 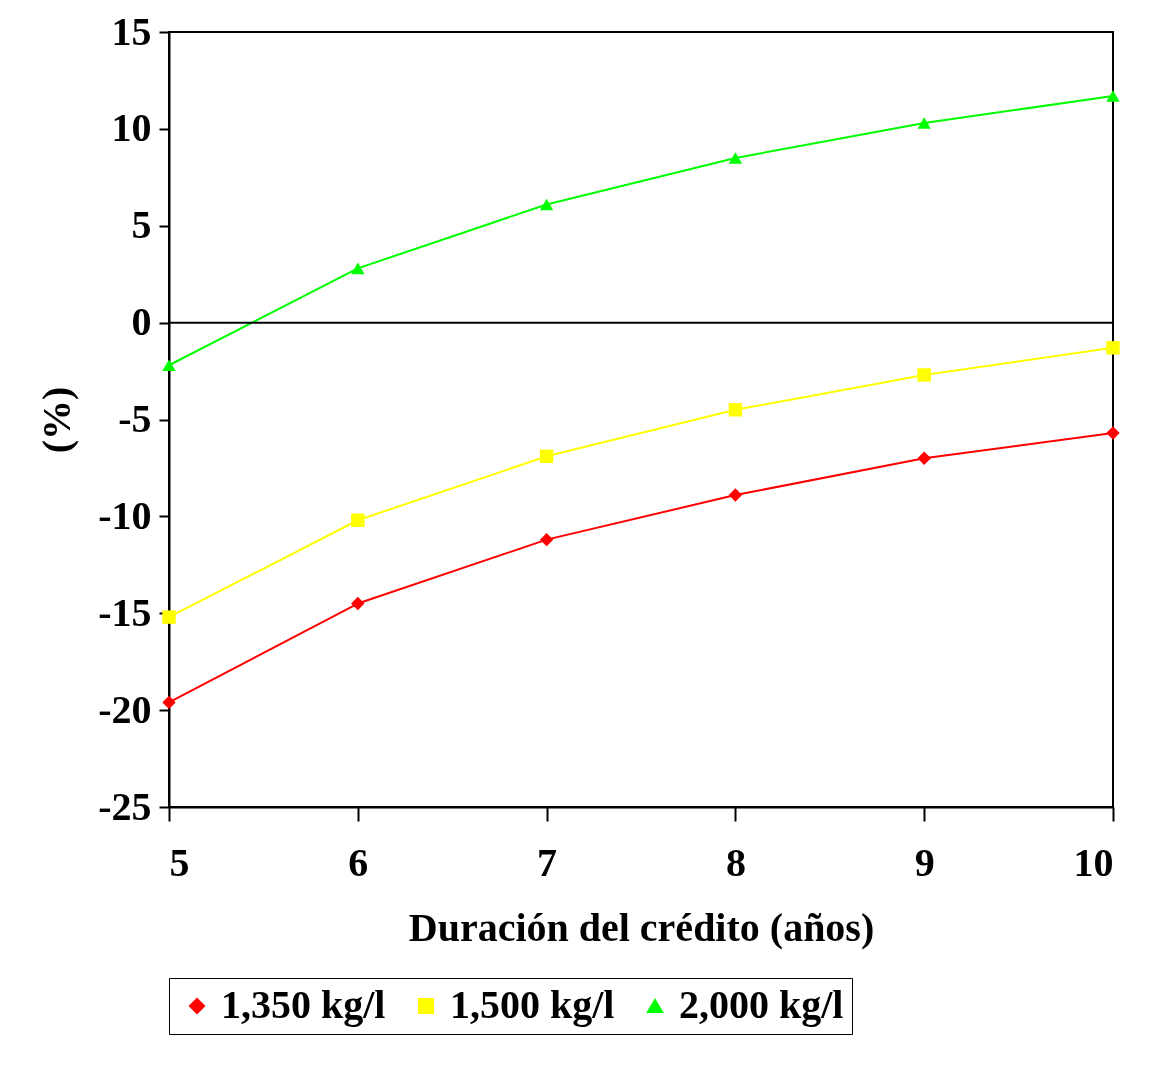 I want to click on y-tick-label: 10, so click(x=131, y=128).